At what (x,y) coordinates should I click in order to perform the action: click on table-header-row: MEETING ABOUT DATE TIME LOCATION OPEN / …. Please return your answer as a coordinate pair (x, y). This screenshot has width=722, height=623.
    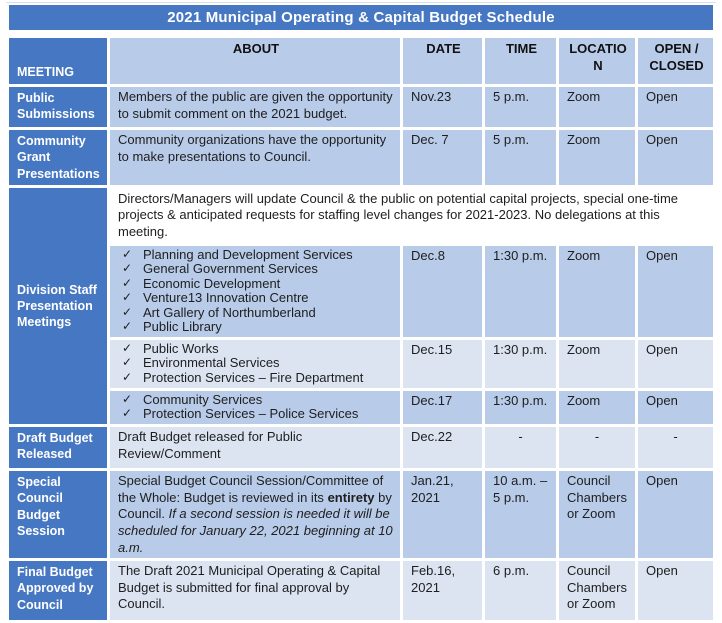
    Looking at the image, I should click on (361, 61).